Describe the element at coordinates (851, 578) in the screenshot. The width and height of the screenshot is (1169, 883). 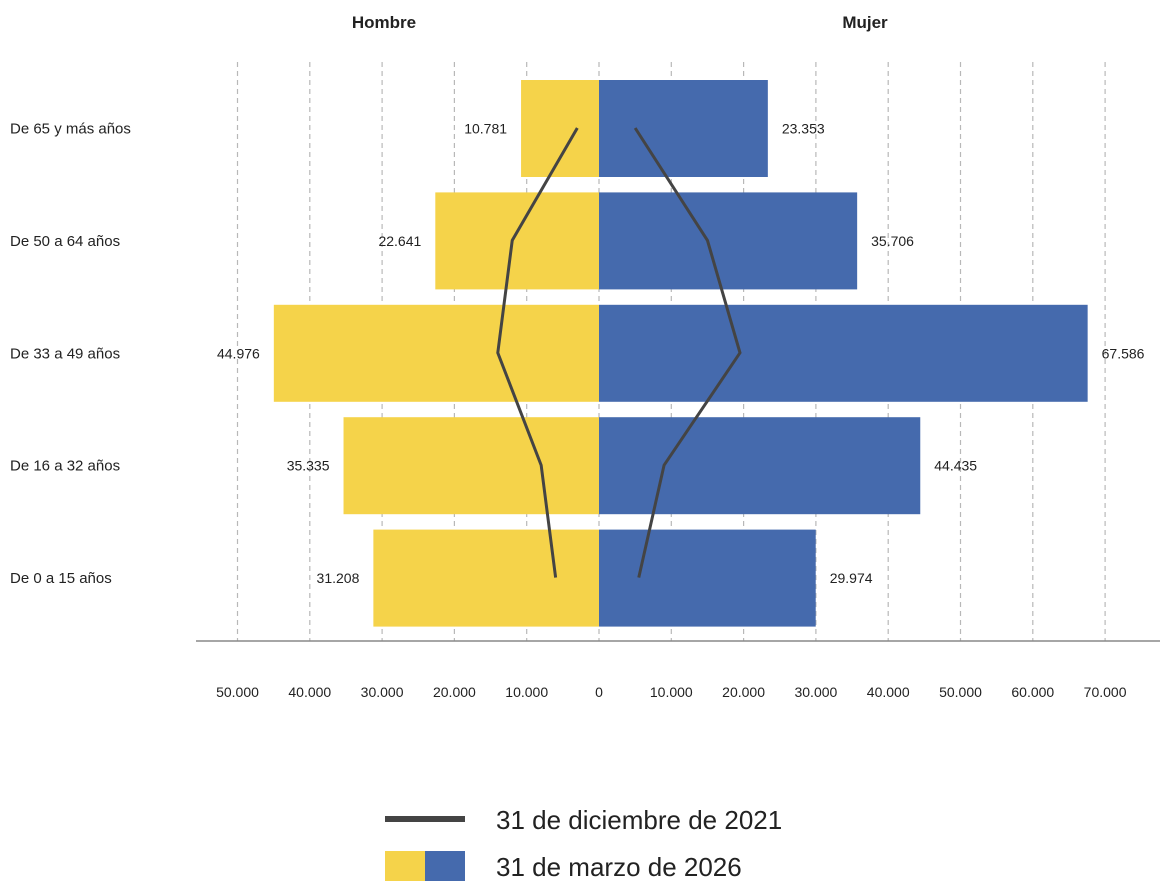
I see `data-label-mujer: 29.974` at that location.